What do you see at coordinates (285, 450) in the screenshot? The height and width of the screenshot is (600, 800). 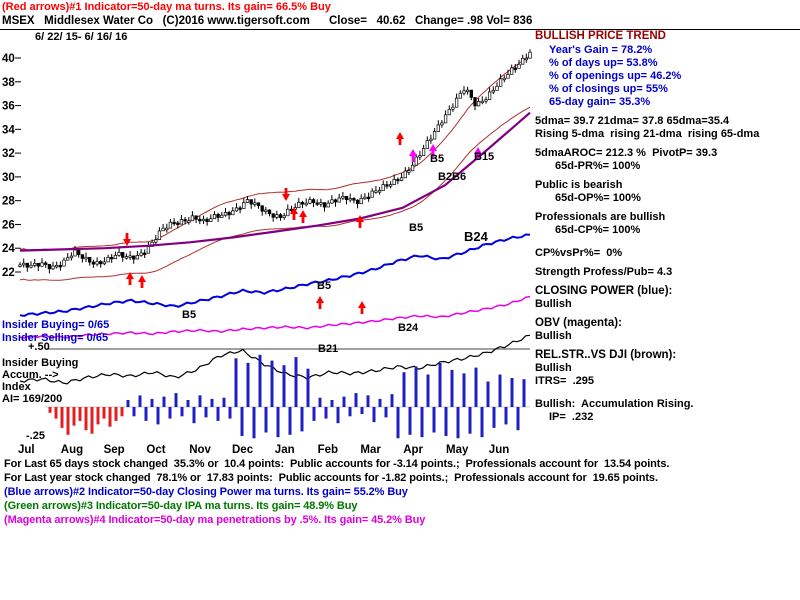 I see `svg-text: Jan` at bounding box center [285, 450].